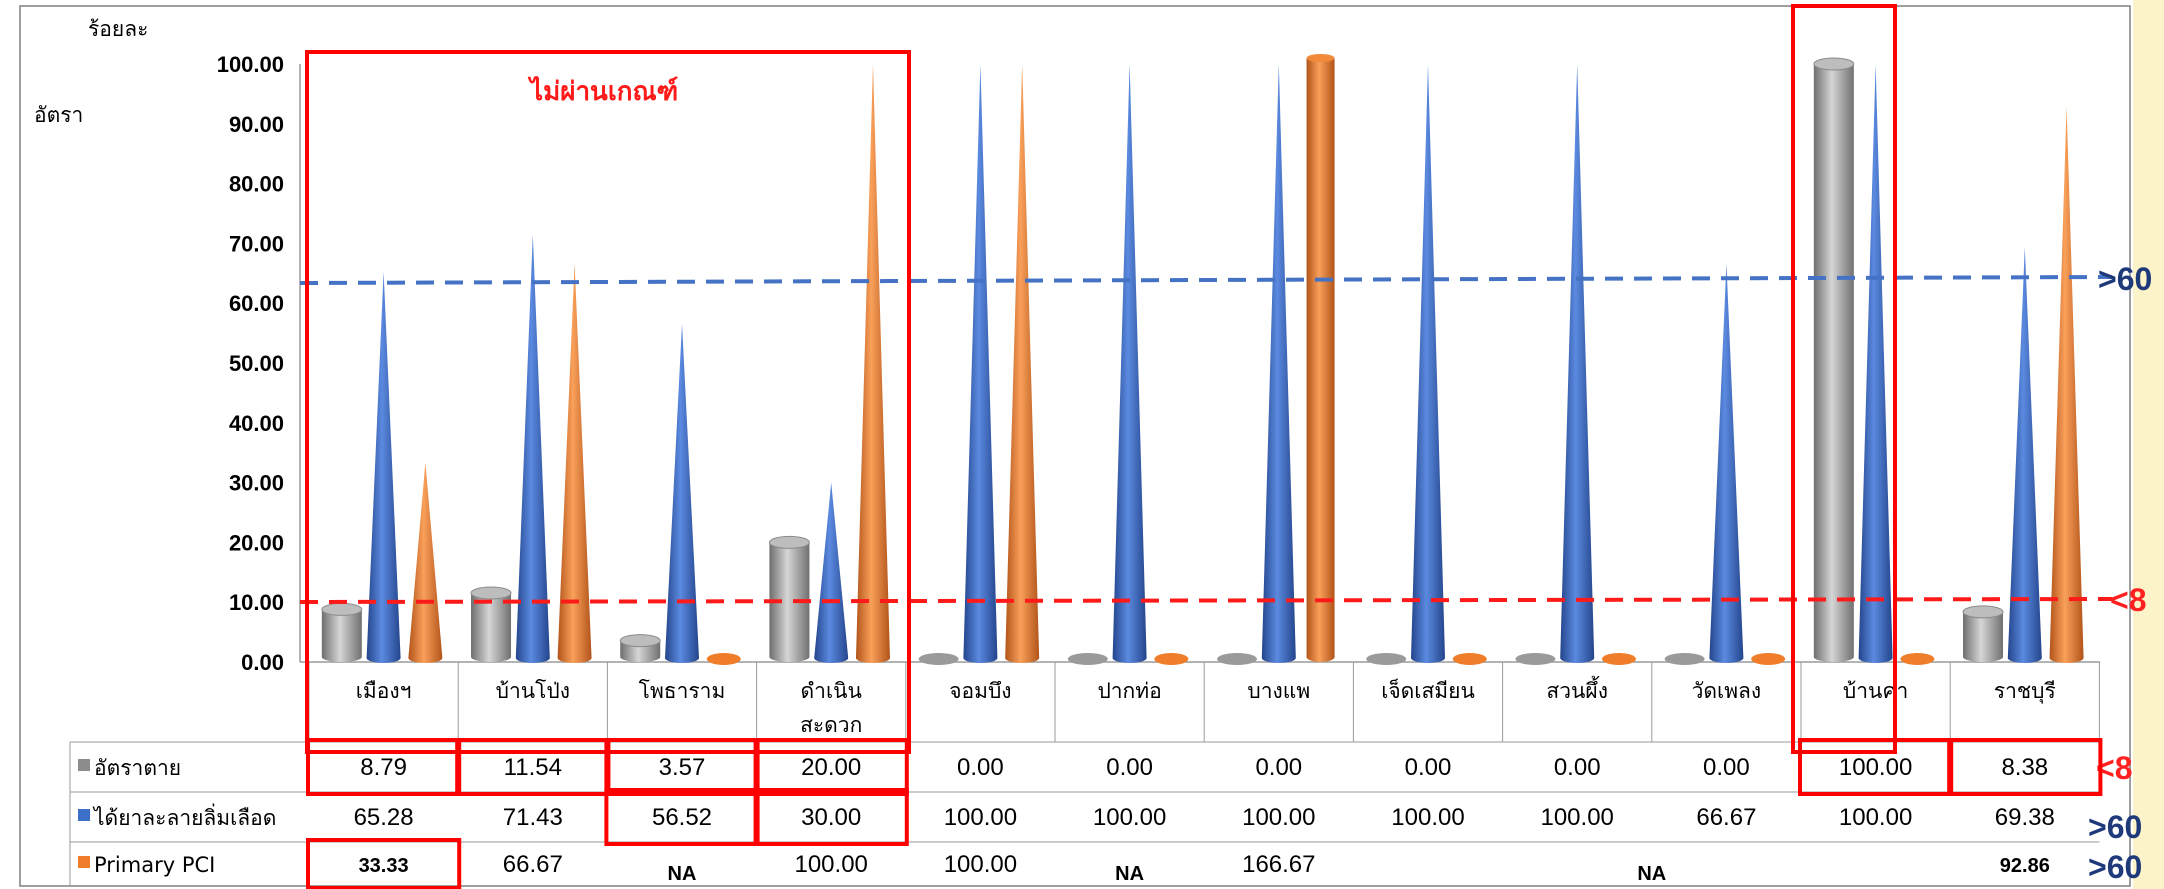  I want to click on threshold-label-blue: >60, so click(2125, 279).